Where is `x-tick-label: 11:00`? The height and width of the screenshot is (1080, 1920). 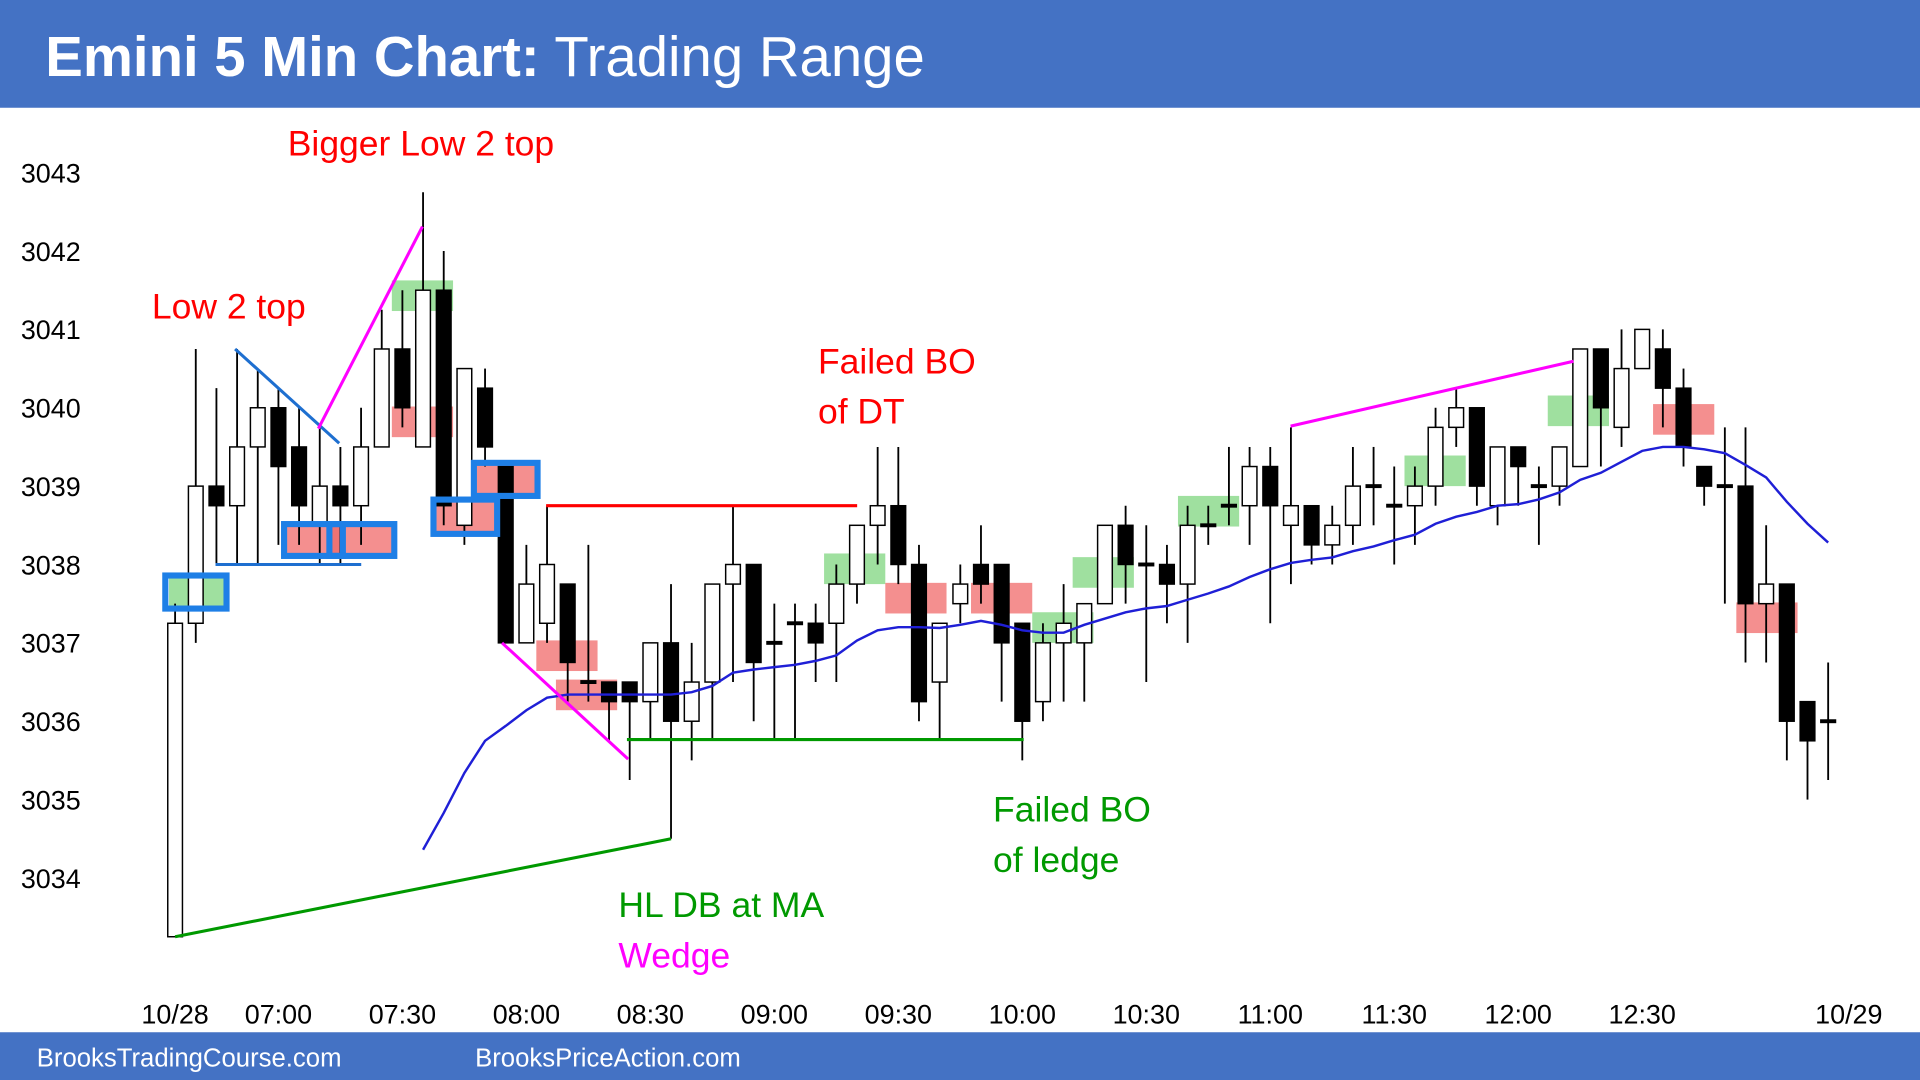 x-tick-label: 11:00 is located at coordinates (1270, 1015).